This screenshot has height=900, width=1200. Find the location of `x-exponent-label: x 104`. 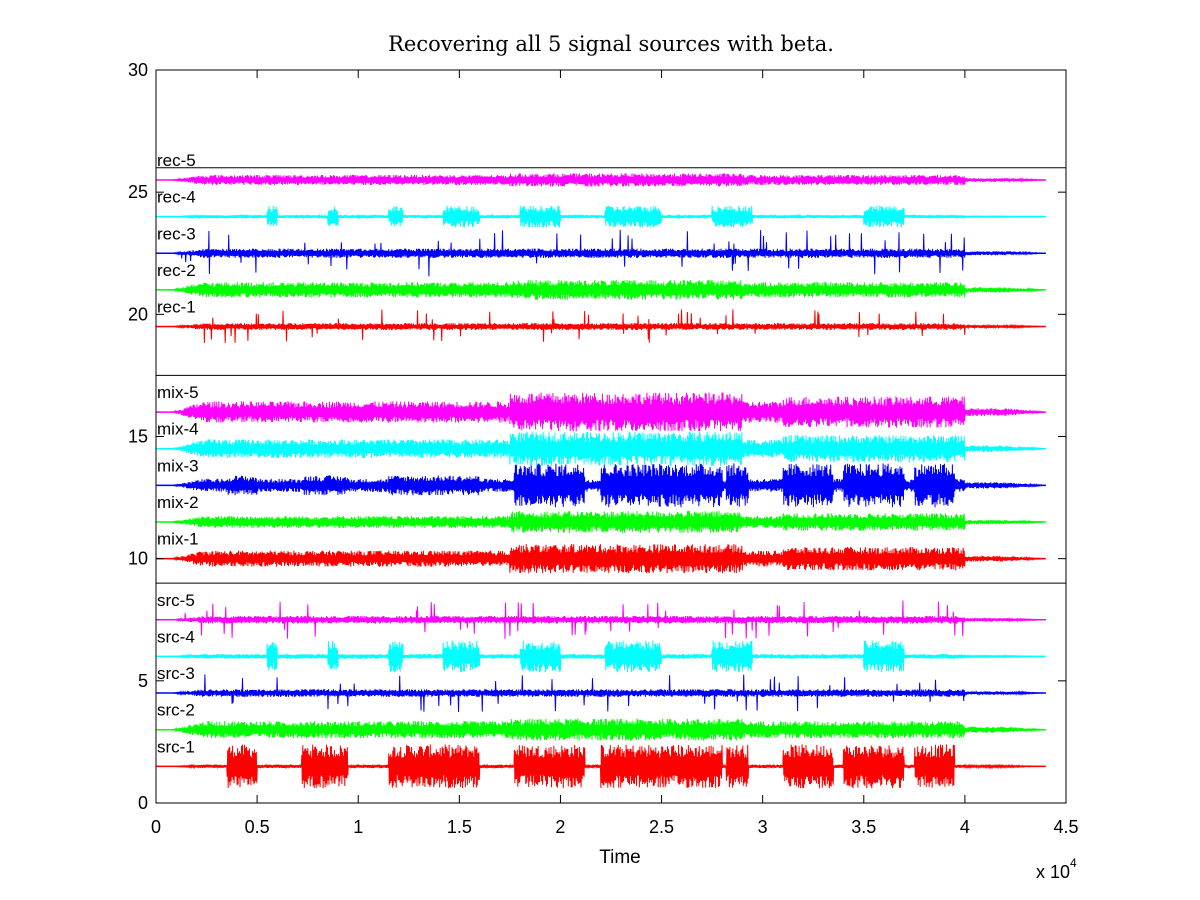

x-exponent-label: x 104 is located at coordinates (1056, 869).